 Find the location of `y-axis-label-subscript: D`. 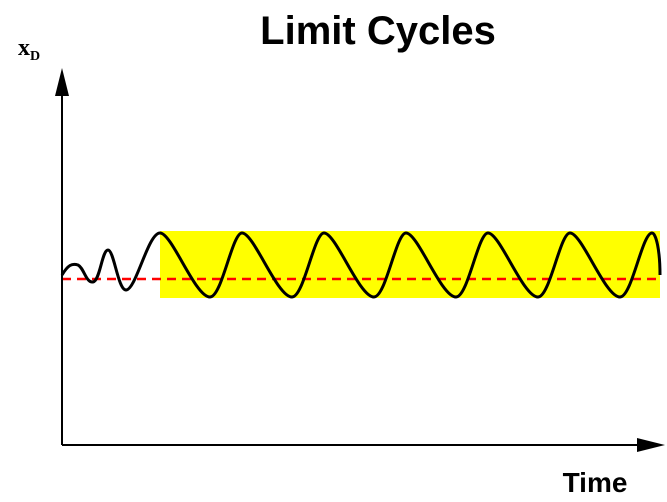

y-axis-label-subscript: D is located at coordinates (35, 56).